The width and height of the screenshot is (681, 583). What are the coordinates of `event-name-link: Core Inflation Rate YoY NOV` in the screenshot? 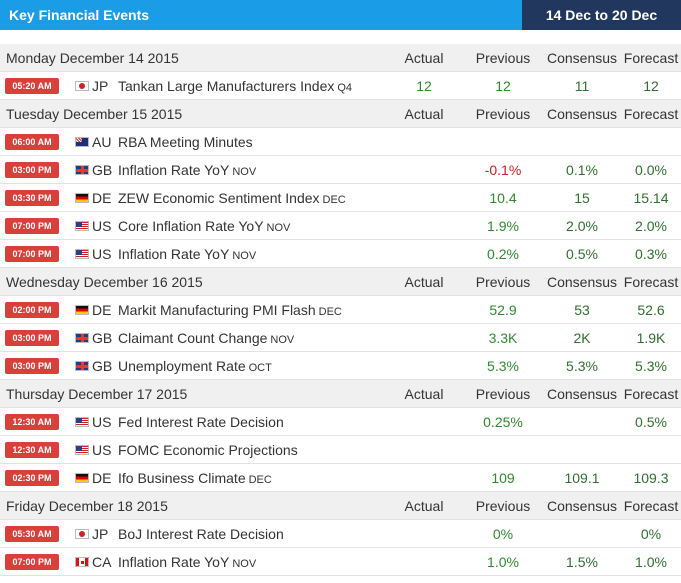 It's located at (204, 226).